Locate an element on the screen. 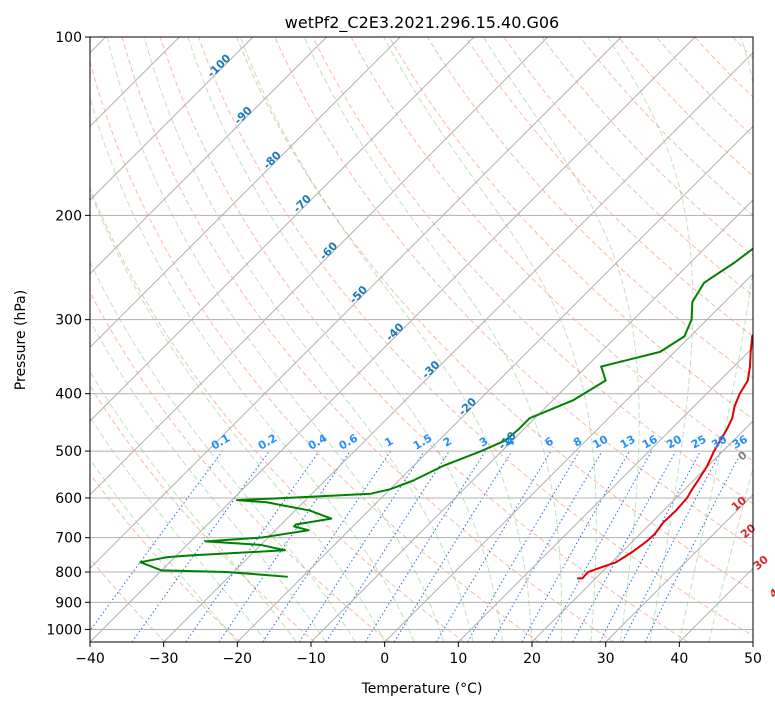 The height and width of the screenshot is (708, 775). adiabat-label: 40 is located at coordinates (771, 591).